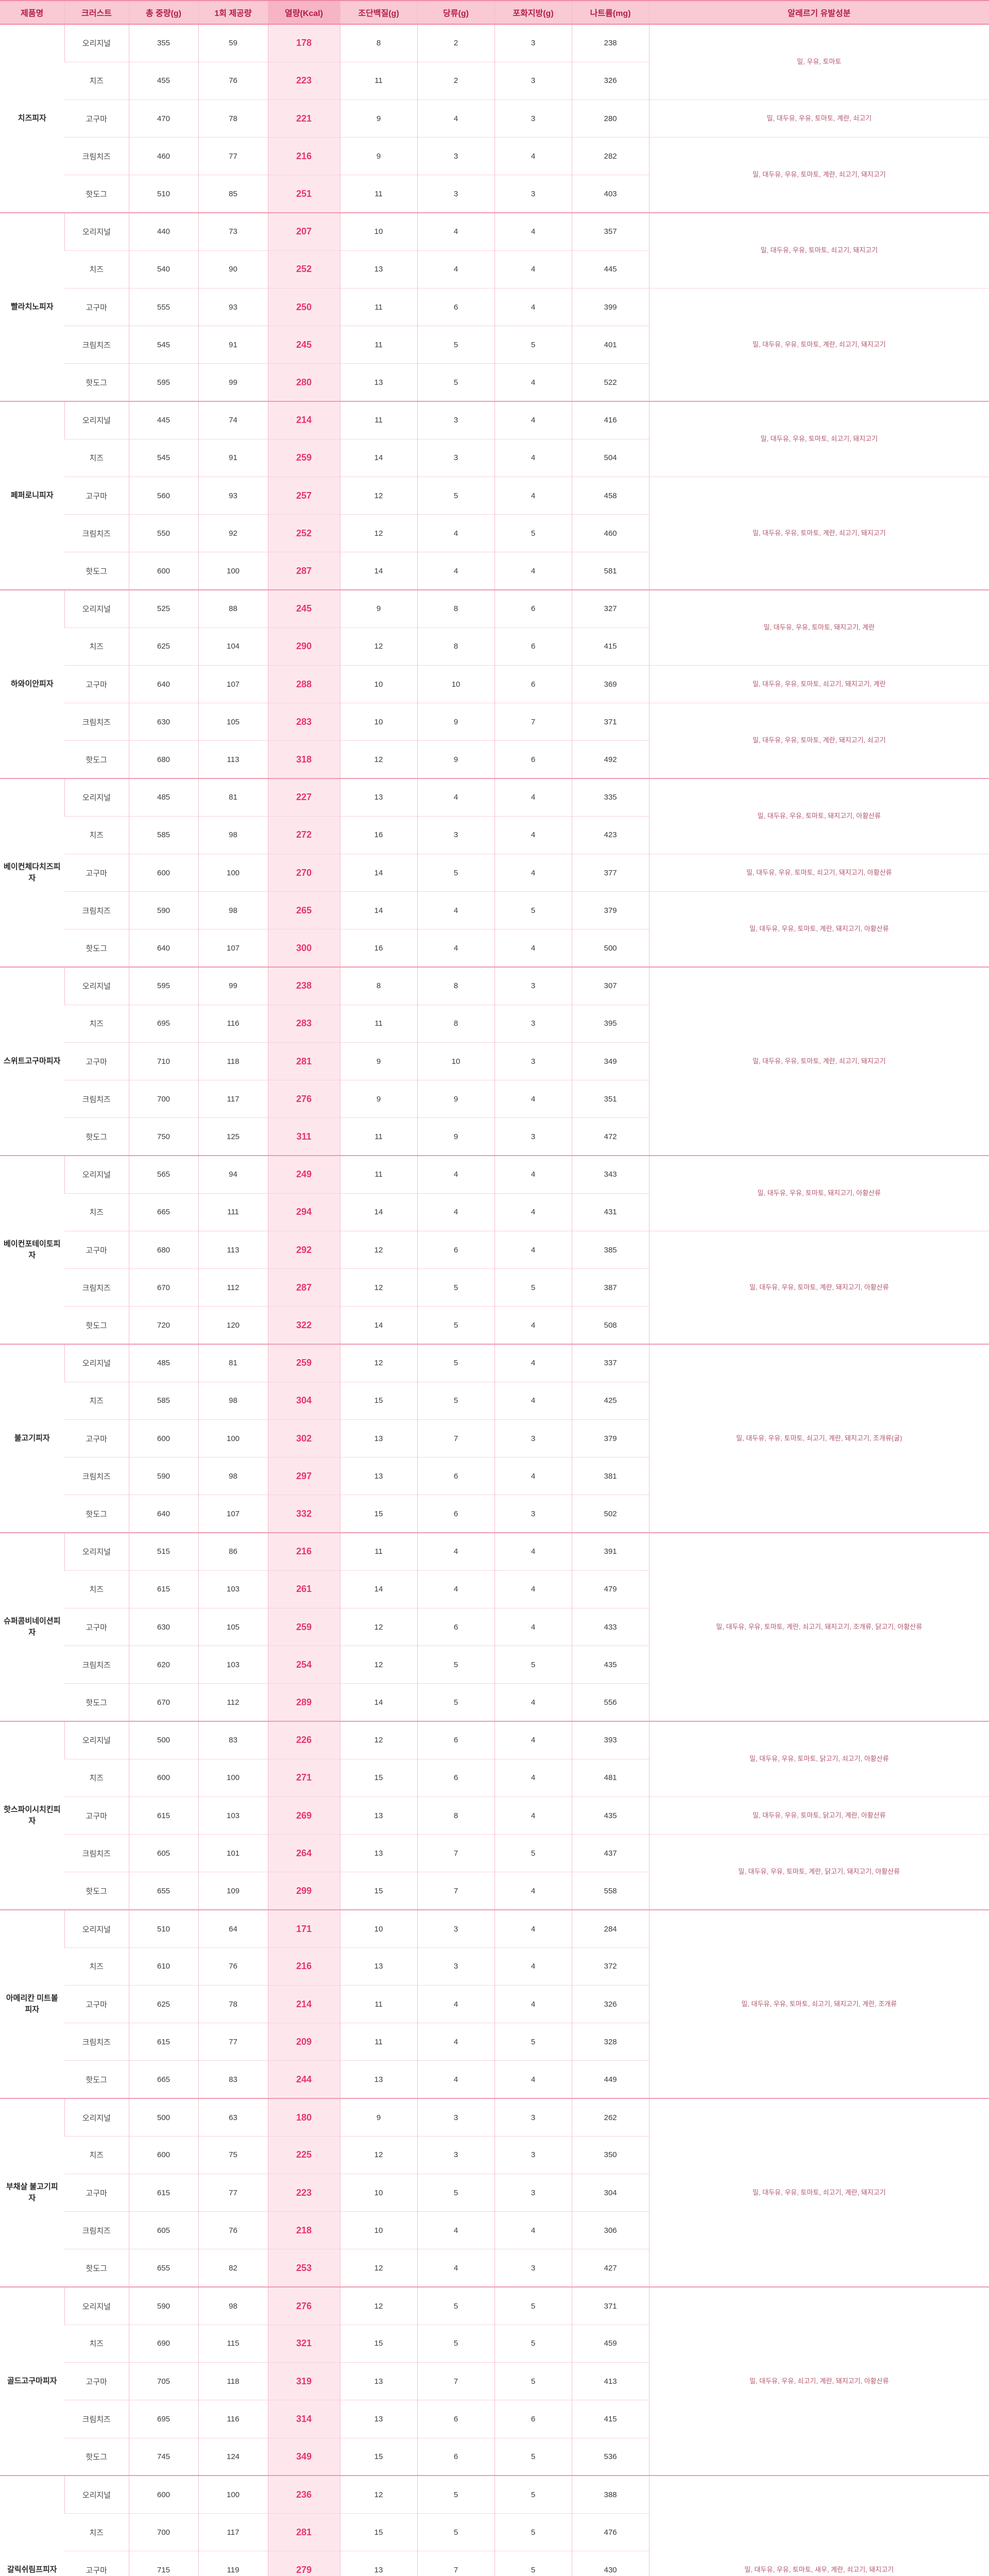 The image size is (989, 2576). Describe the element at coordinates (378, 1099) in the screenshot. I see `protein-cell: 9` at that location.